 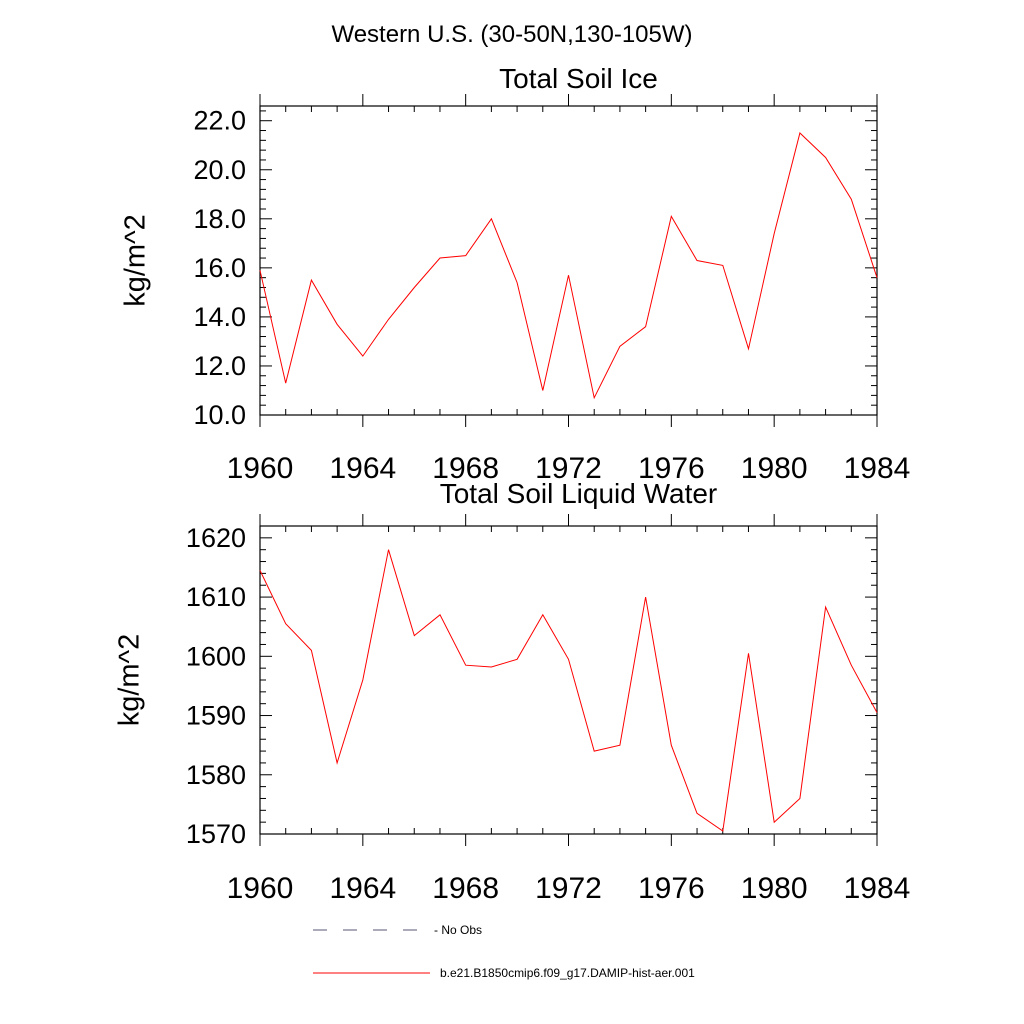 I want to click on y-tick-label: 1570, so click(x=216, y=834).